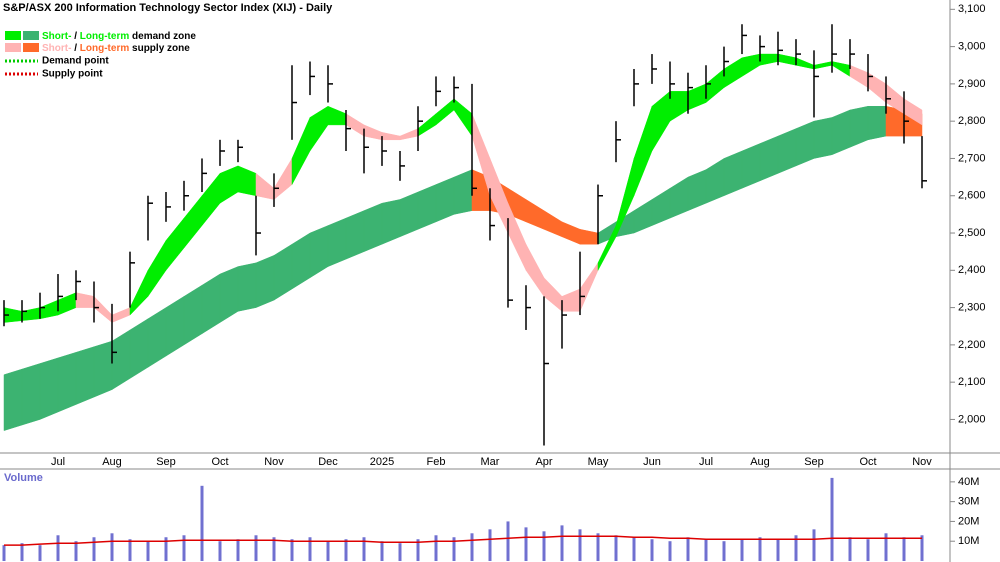 The image size is (1000, 562). I want to click on x-tick-label: Jul, so click(58, 462).